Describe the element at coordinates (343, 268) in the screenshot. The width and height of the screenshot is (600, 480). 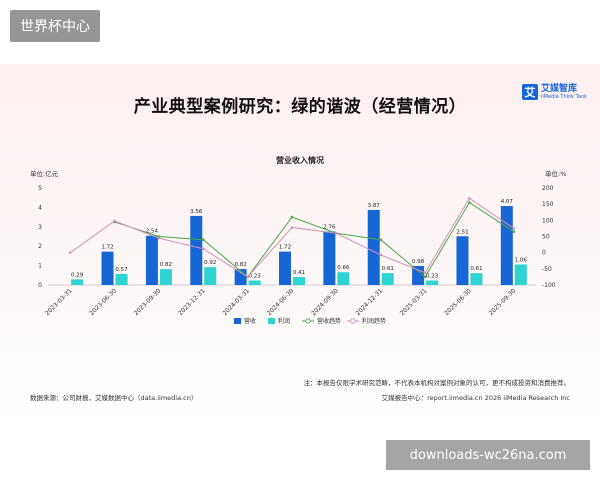
I see `bar-label-profit: 0.66` at that location.